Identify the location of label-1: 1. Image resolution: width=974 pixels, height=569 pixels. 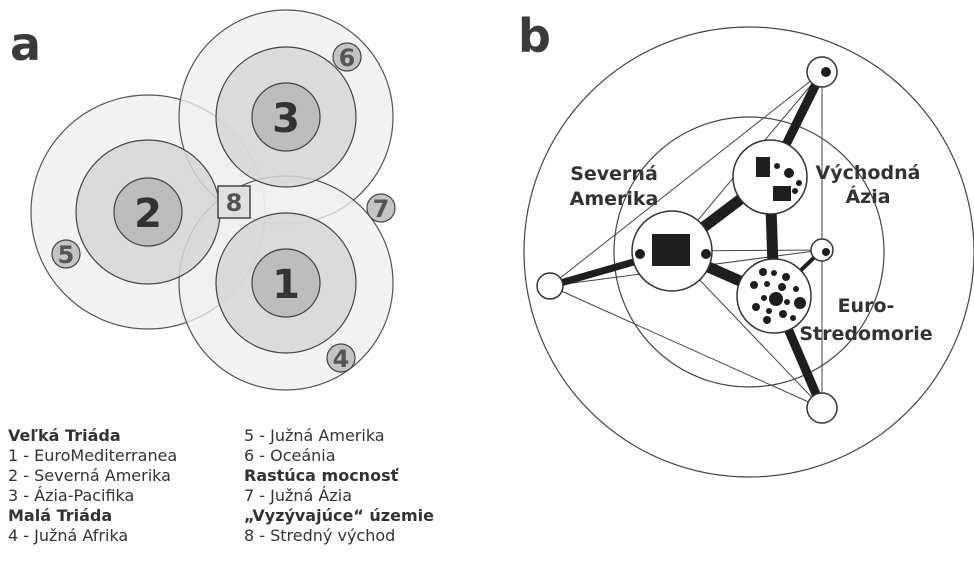
(286, 285).